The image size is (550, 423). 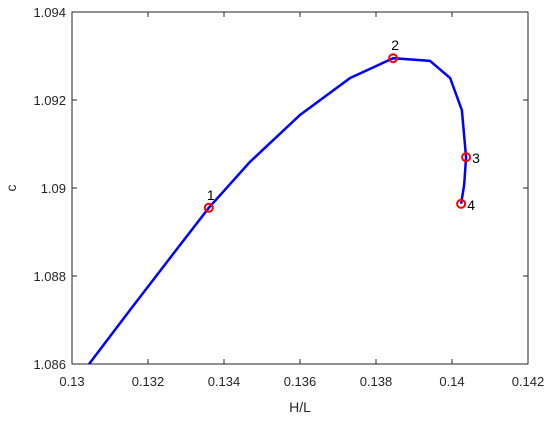 What do you see at coordinates (300, 381) in the screenshot?
I see `x-tick-label: 0.136` at bounding box center [300, 381].